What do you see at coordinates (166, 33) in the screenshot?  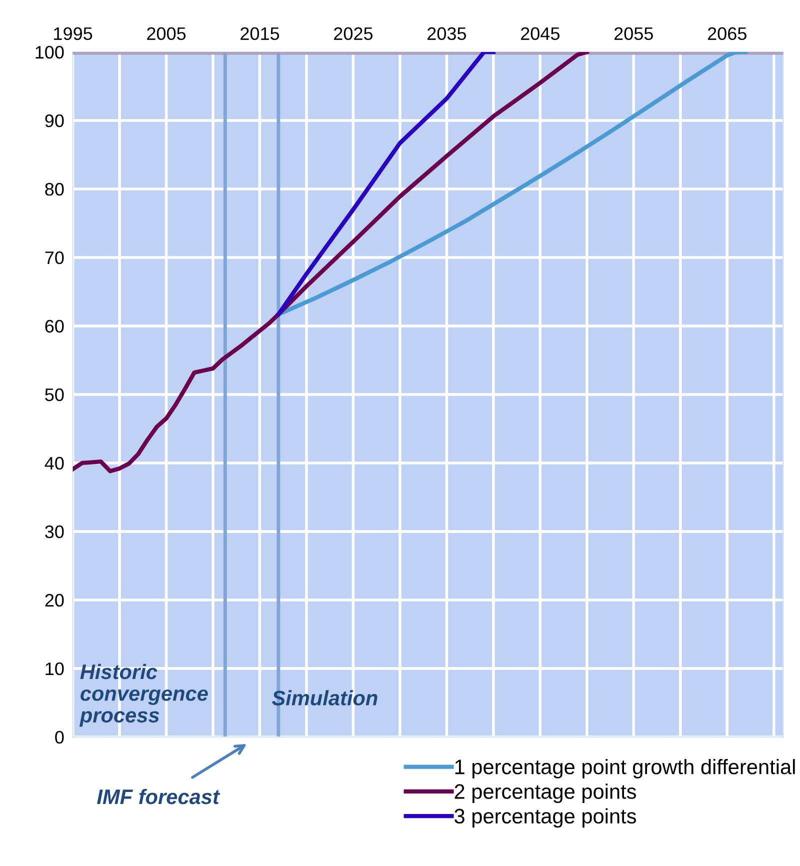 I see `x-tick-label: 2005` at bounding box center [166, 33].